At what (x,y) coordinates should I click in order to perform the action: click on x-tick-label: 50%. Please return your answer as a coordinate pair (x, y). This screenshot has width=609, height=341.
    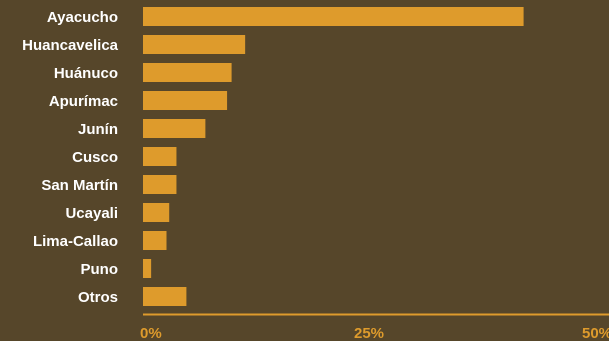
    Looking at the image, I should click on (595, 333).